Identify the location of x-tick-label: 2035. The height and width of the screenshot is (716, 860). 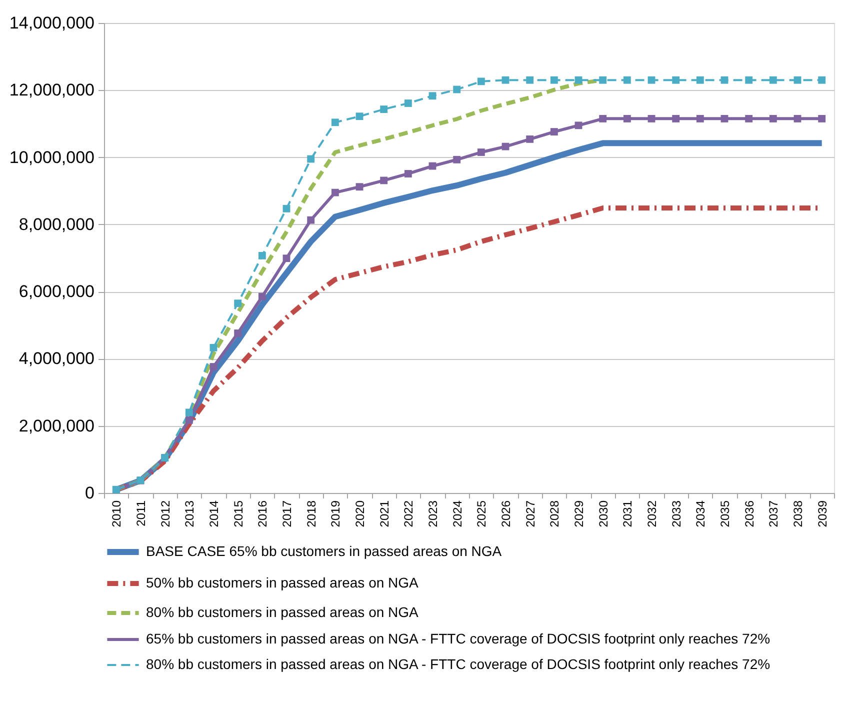
(725, 514).